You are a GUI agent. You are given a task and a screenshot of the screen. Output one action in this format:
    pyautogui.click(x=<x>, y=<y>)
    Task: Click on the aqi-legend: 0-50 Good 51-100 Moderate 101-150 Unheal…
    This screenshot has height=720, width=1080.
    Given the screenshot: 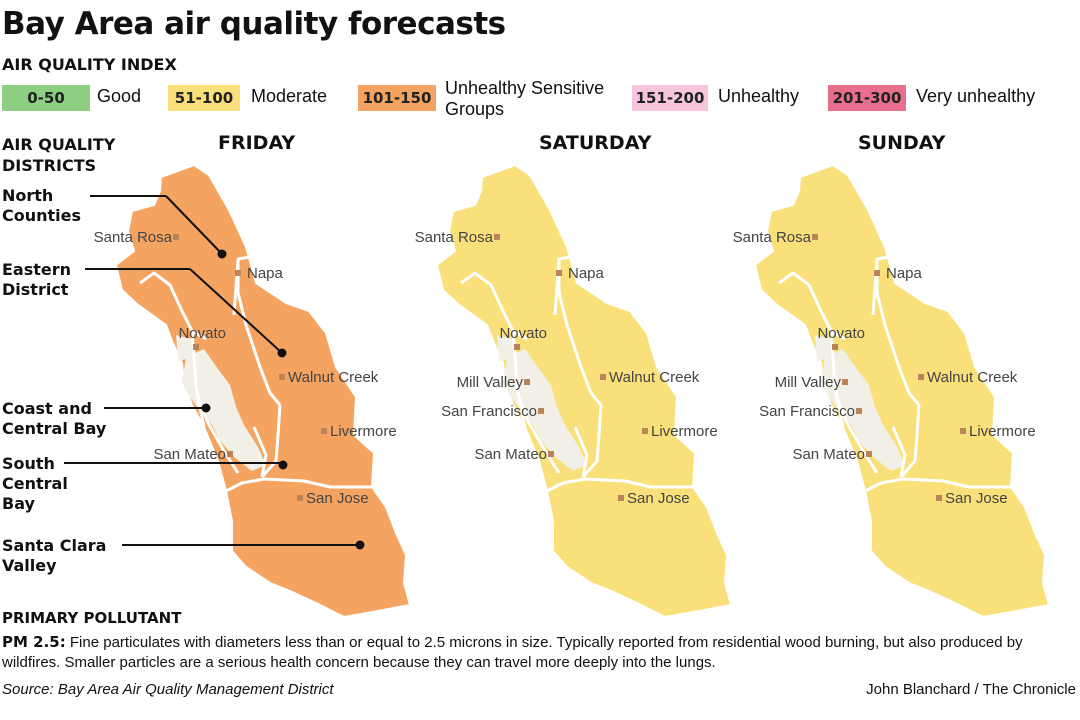 What is the action you would take?
    pyautogui.click(x=540, y=99)
    